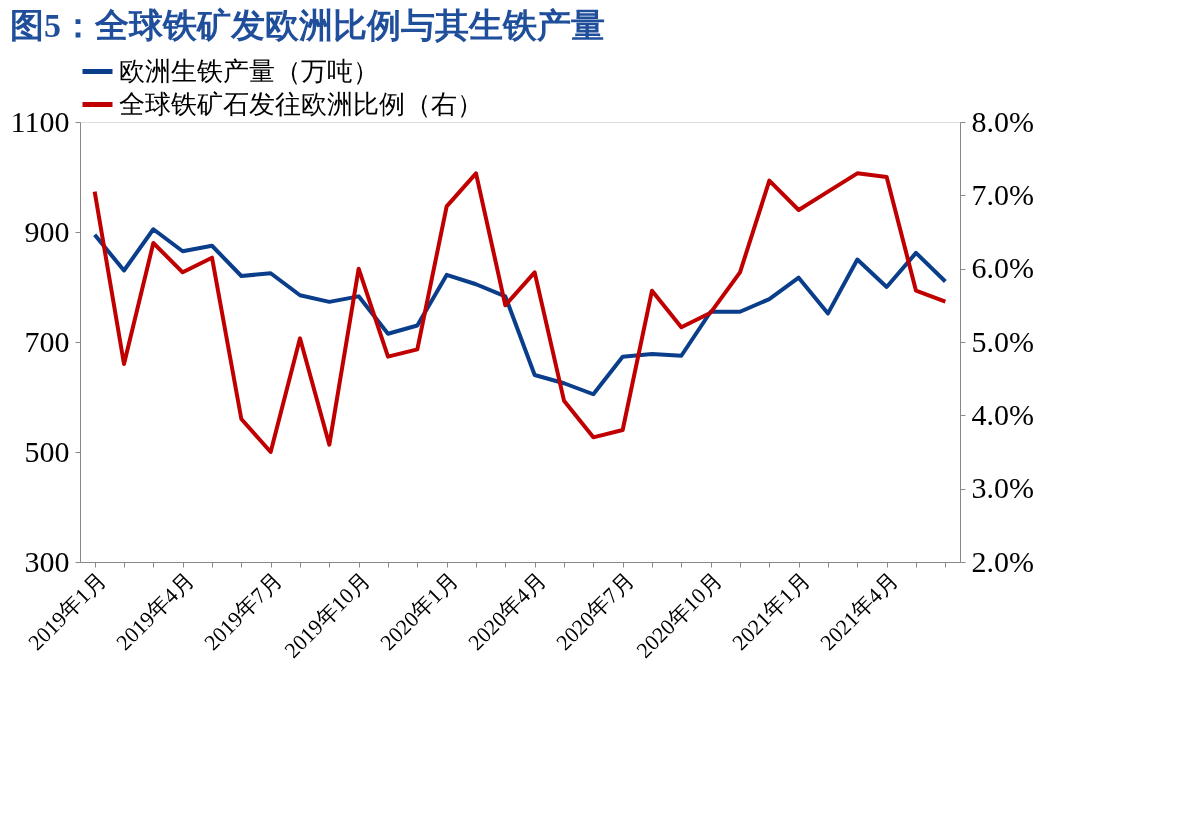 Image resolution: width=1182 pixels, height=838 pixels. I want to click on y-tick-label: 500, so click(47, 451).